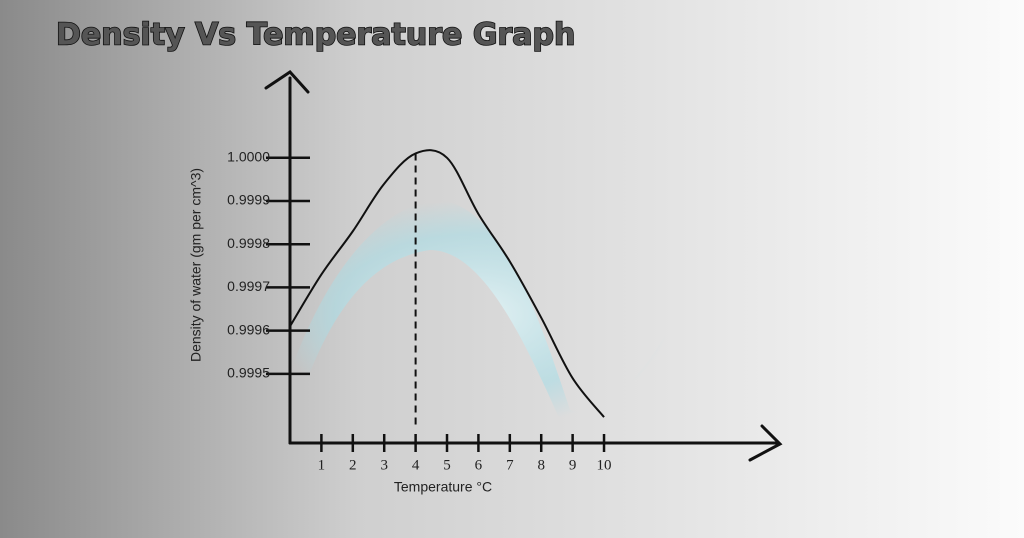 This screenshot has width=1024, height=538. What do you see at coordinates (248, 243) in the screenshot?
I see `y-tick-label: 0.9998` at bounding box center [248, 243].